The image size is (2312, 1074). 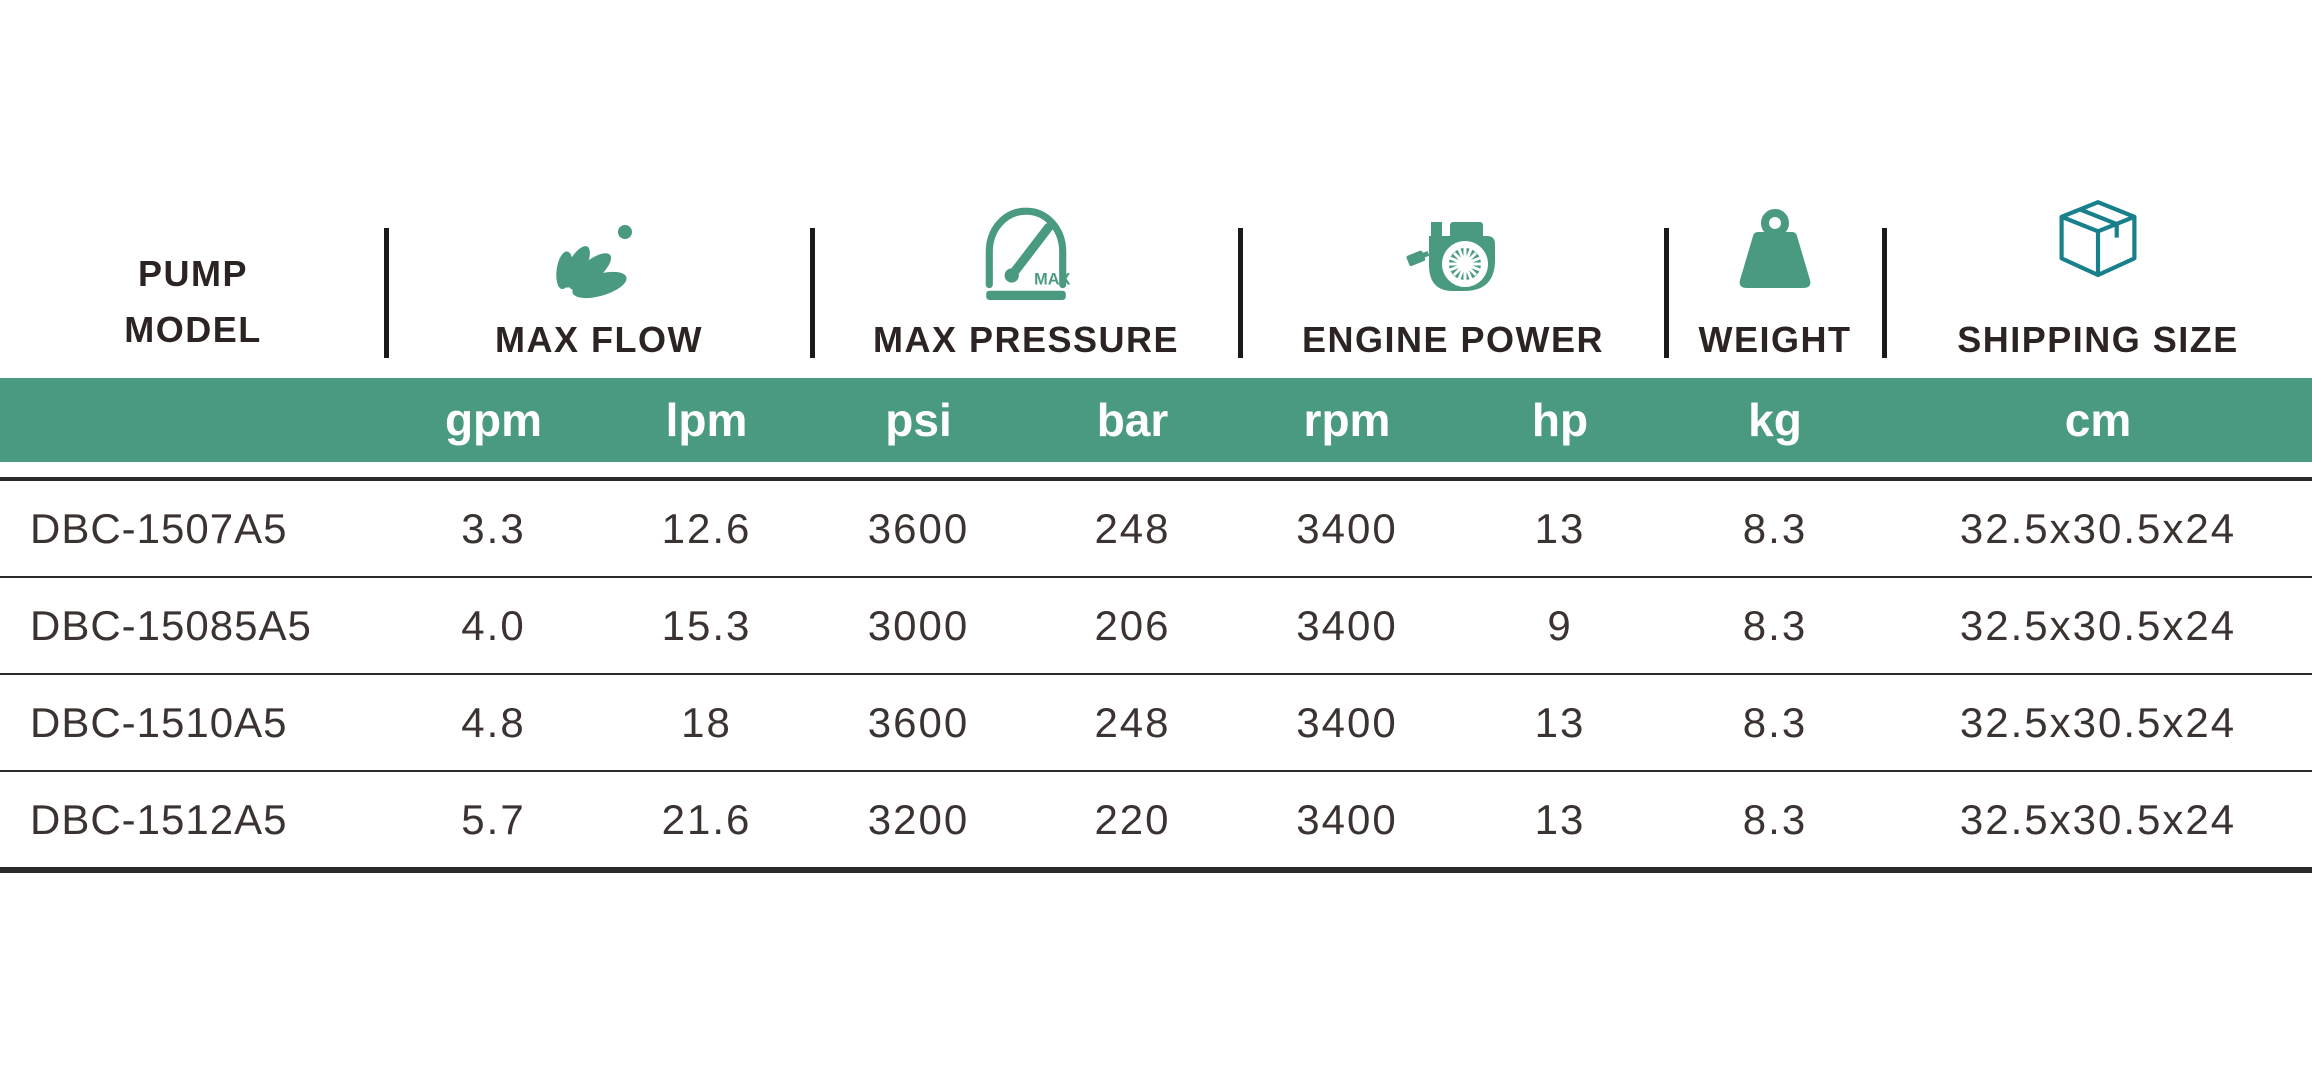 What do you see at coordinates (706, 722) in the screenshot?
I see `lpm-cell: 18` at bounding box center [706, 722].